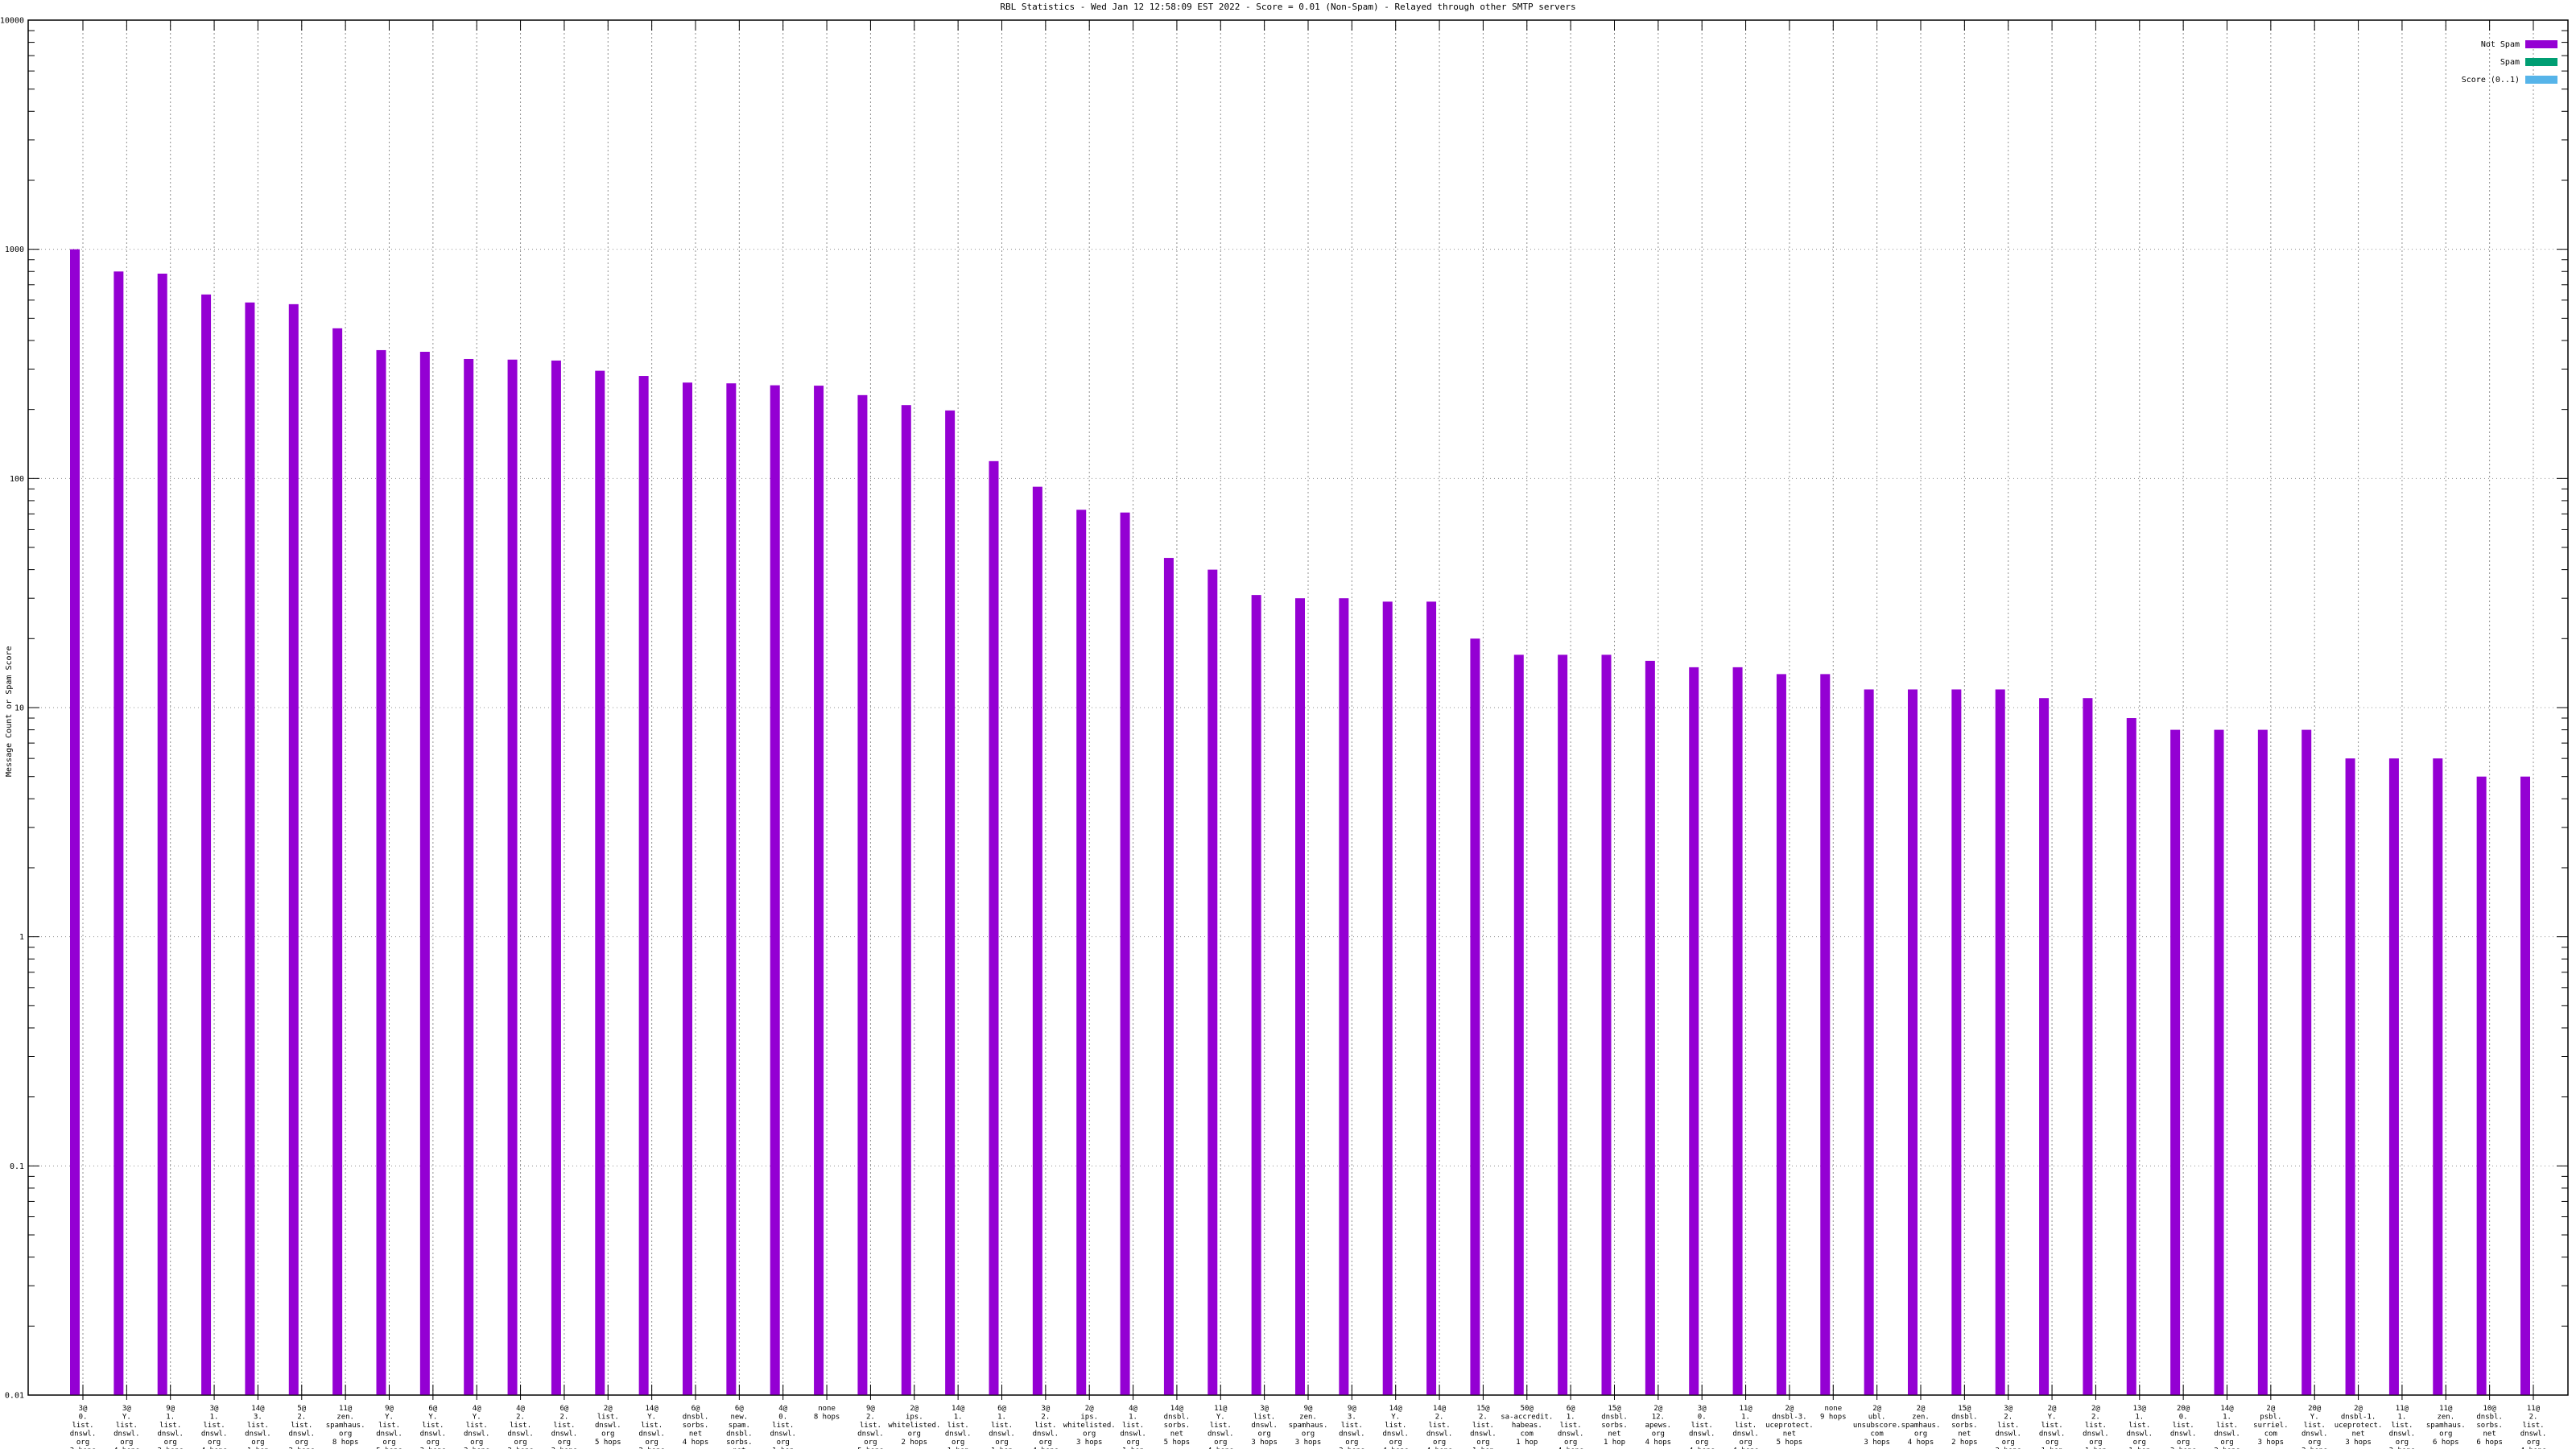  I want to click on x-tick-label: 8 hops, so click(827, 1418).